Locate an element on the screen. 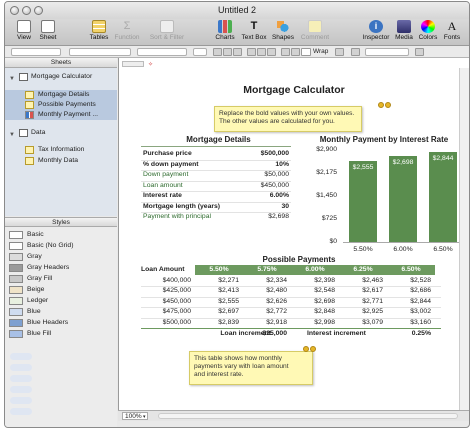 The height and width of the screenshot is (431, 474). view-button: View is located at coordinates (24, 30).